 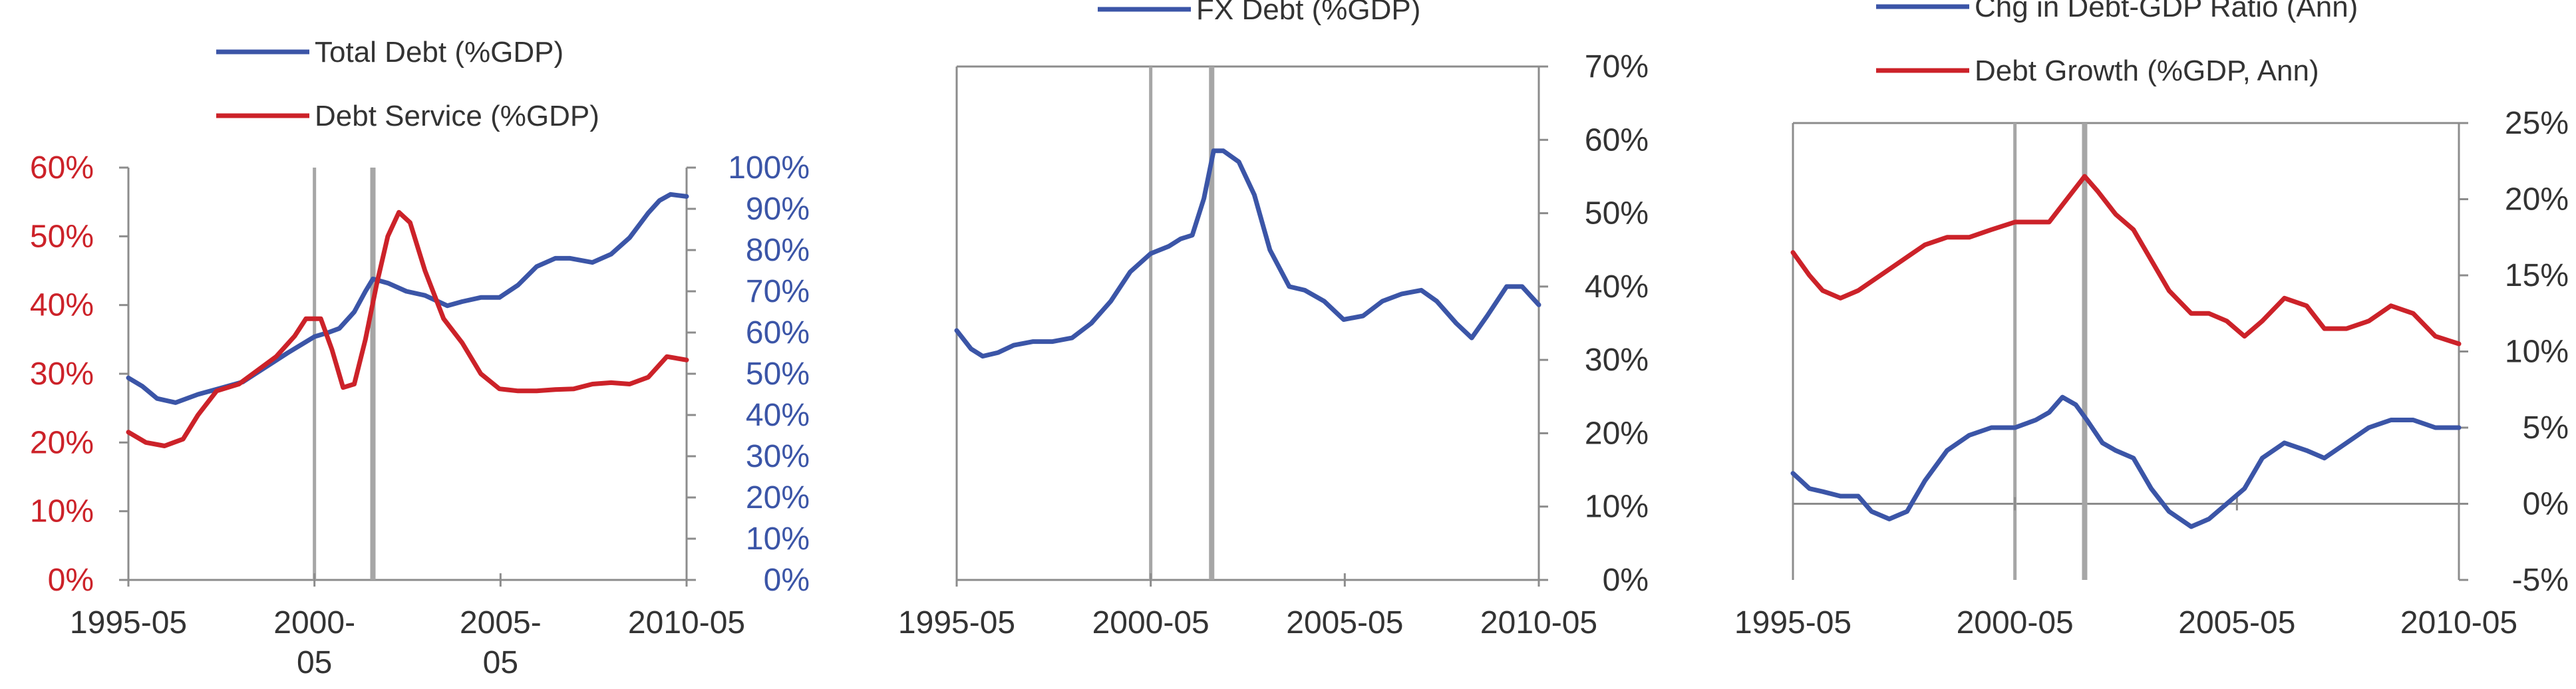 I want to click on legend-label: Debt Growth (%GDP, Ann), so click(x=2147, y=71).